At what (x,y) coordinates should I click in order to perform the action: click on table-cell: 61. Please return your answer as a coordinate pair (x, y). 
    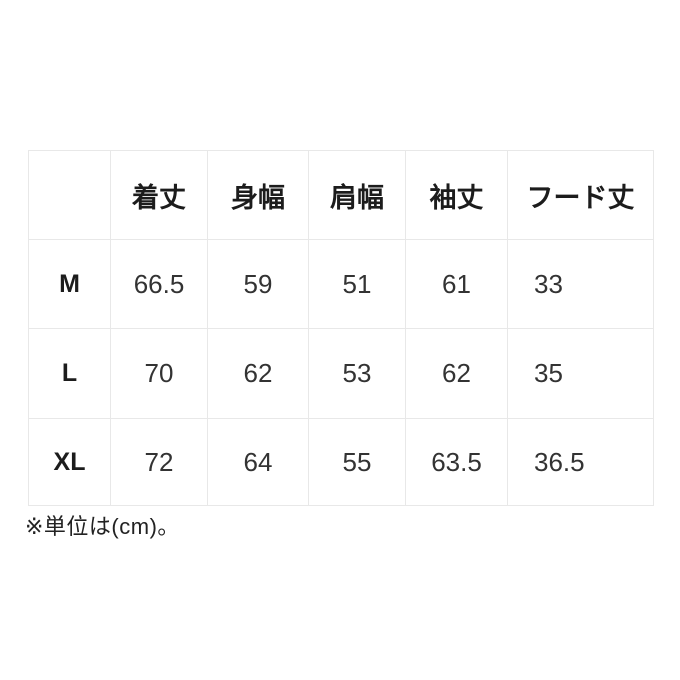
    Looking at the image, I should click on (456, 284).